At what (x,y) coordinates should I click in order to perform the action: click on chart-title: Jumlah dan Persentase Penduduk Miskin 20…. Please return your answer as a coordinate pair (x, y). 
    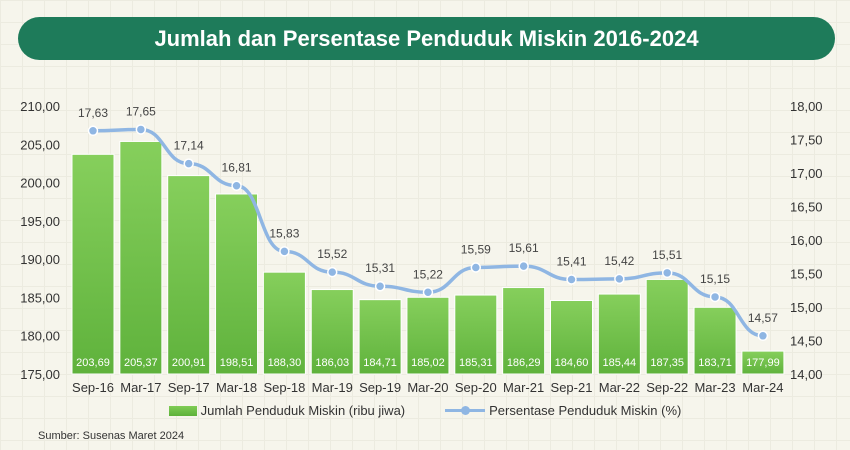
    Looking at the image, I should click on (426, 38).